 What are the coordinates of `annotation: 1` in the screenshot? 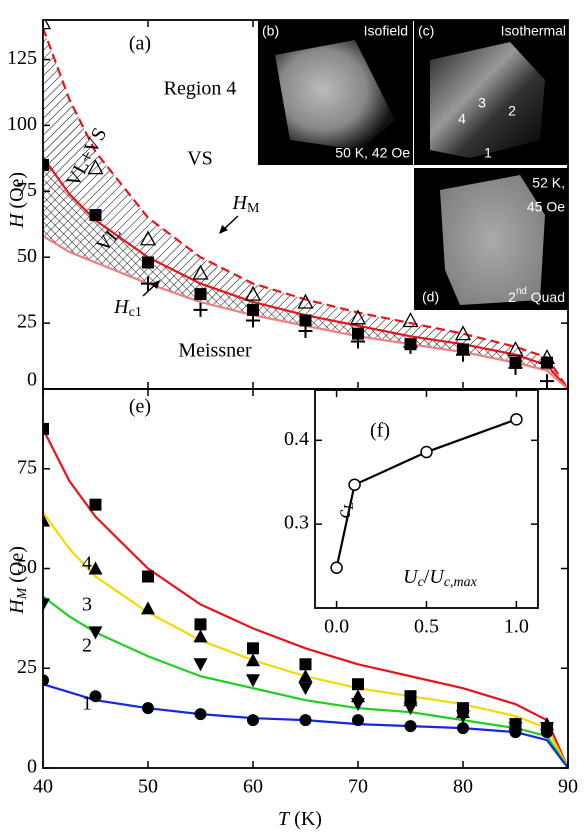 It's located at (488, 153).